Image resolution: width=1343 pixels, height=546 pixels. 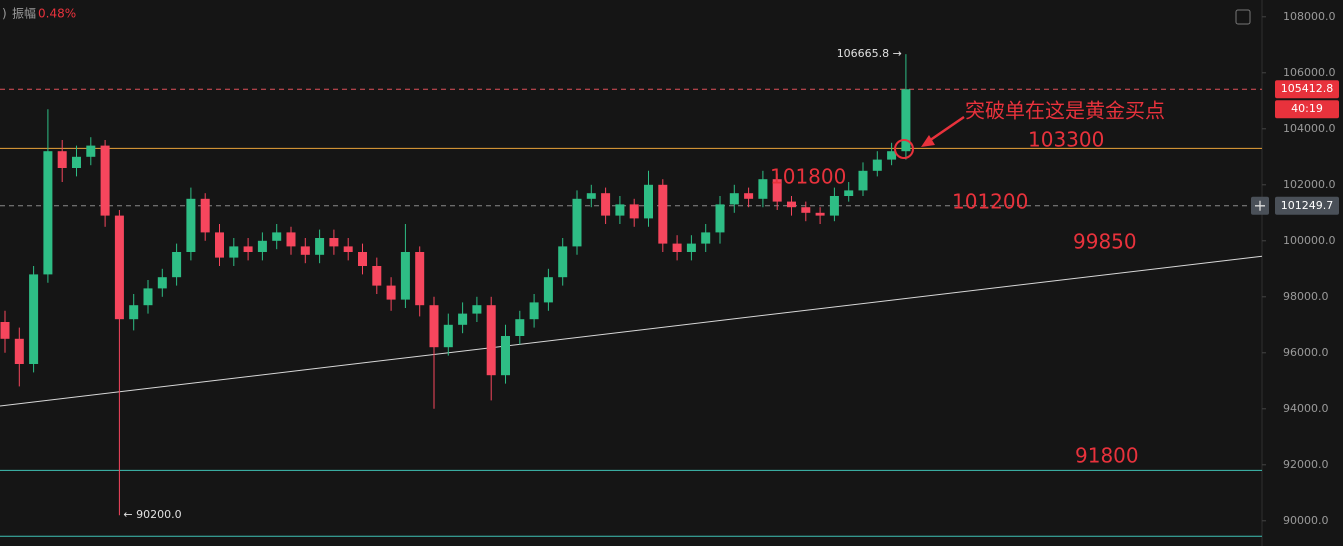 What do you see at coordinates (1309, 16) in the screenshot?
I see `y-tick-label: 108000.0` at bounding box center [1309, 16].